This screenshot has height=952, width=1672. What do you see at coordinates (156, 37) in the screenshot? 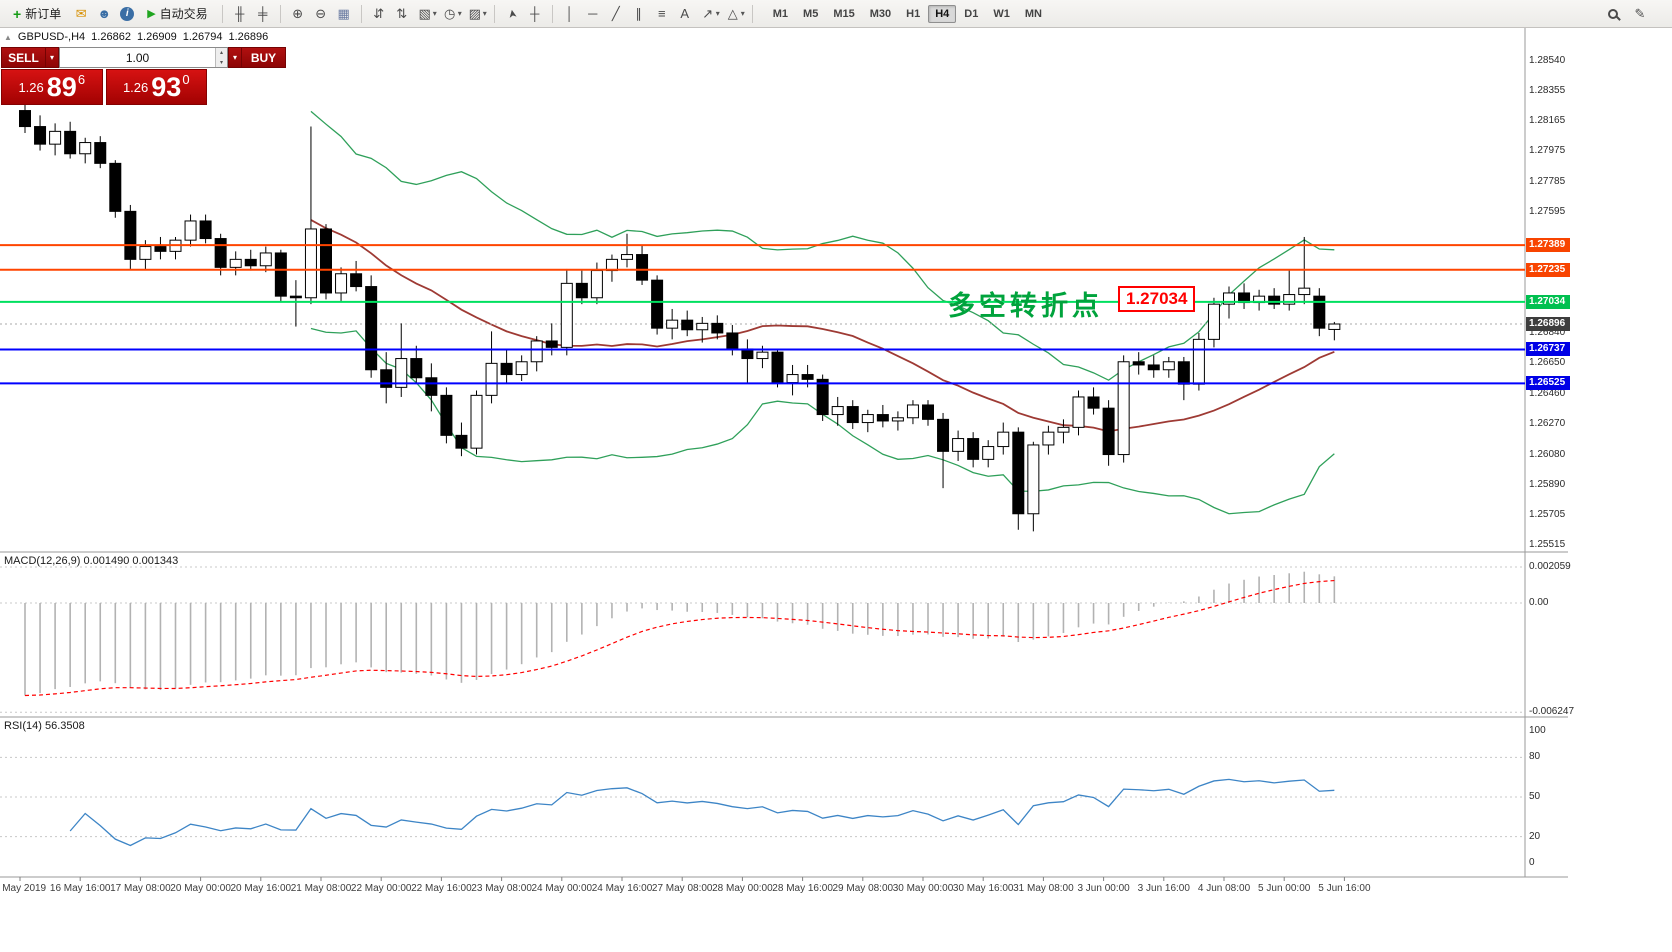
I see `ohlc-high: 1.26909` at bounding box center [156, 37].